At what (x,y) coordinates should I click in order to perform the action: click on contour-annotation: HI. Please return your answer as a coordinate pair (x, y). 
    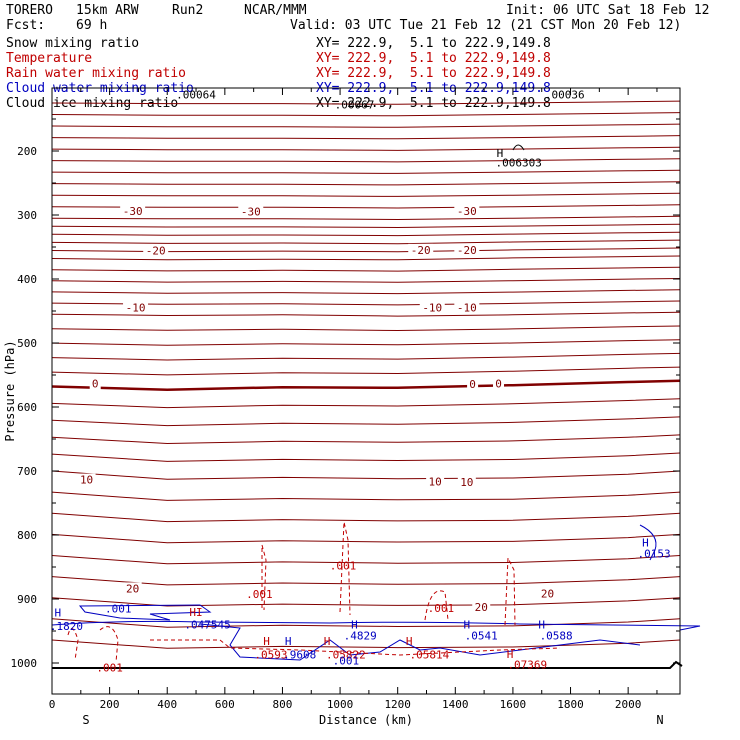
    Looking at the image, I should click on (195, 612).